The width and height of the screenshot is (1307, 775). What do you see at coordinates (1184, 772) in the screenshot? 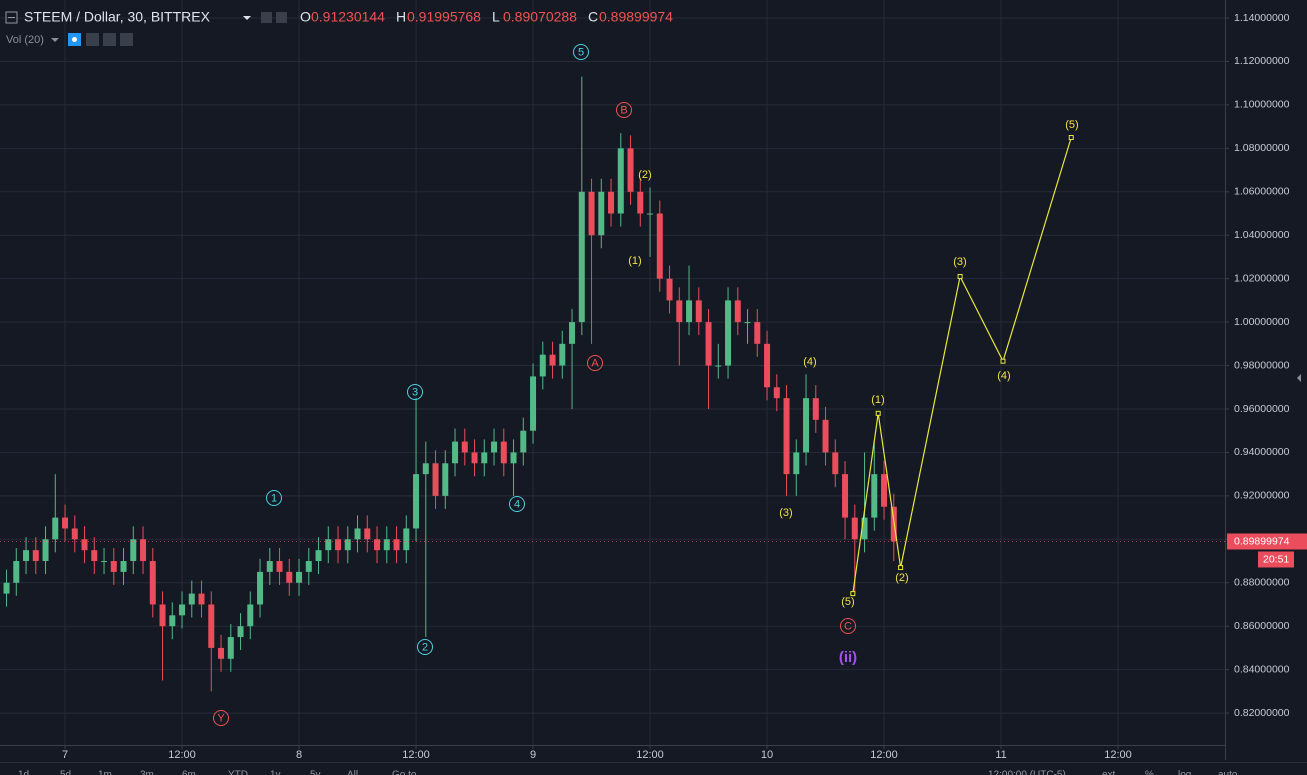
I see `scale-option: log` at bounding box center [1184, 772].